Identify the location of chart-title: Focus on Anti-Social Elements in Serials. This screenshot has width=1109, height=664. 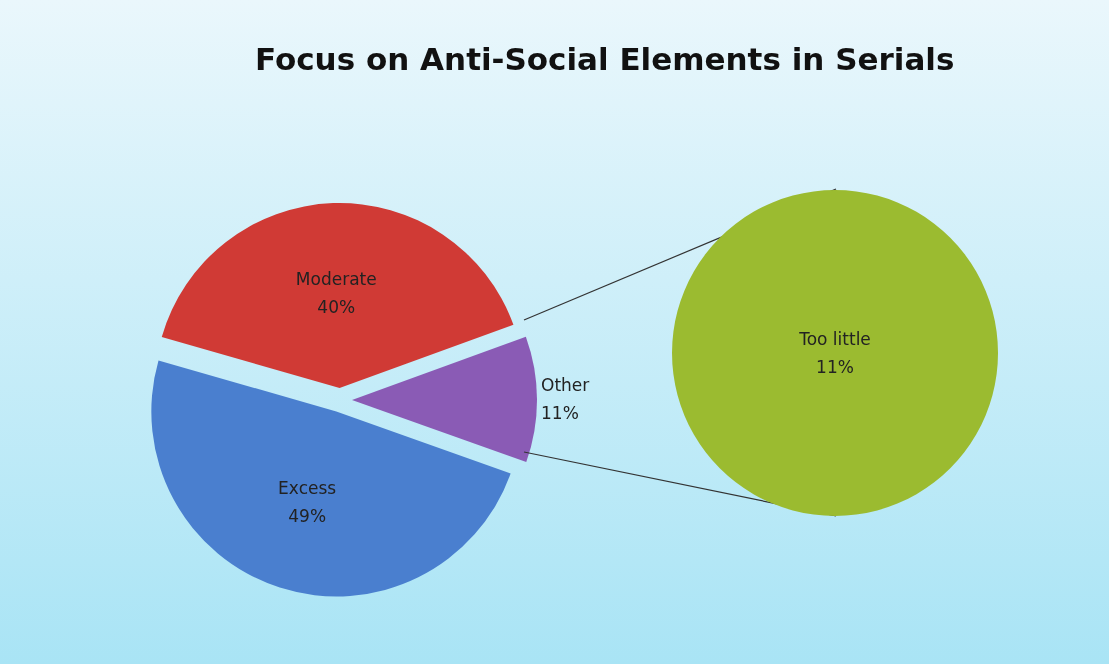
(605, 58).